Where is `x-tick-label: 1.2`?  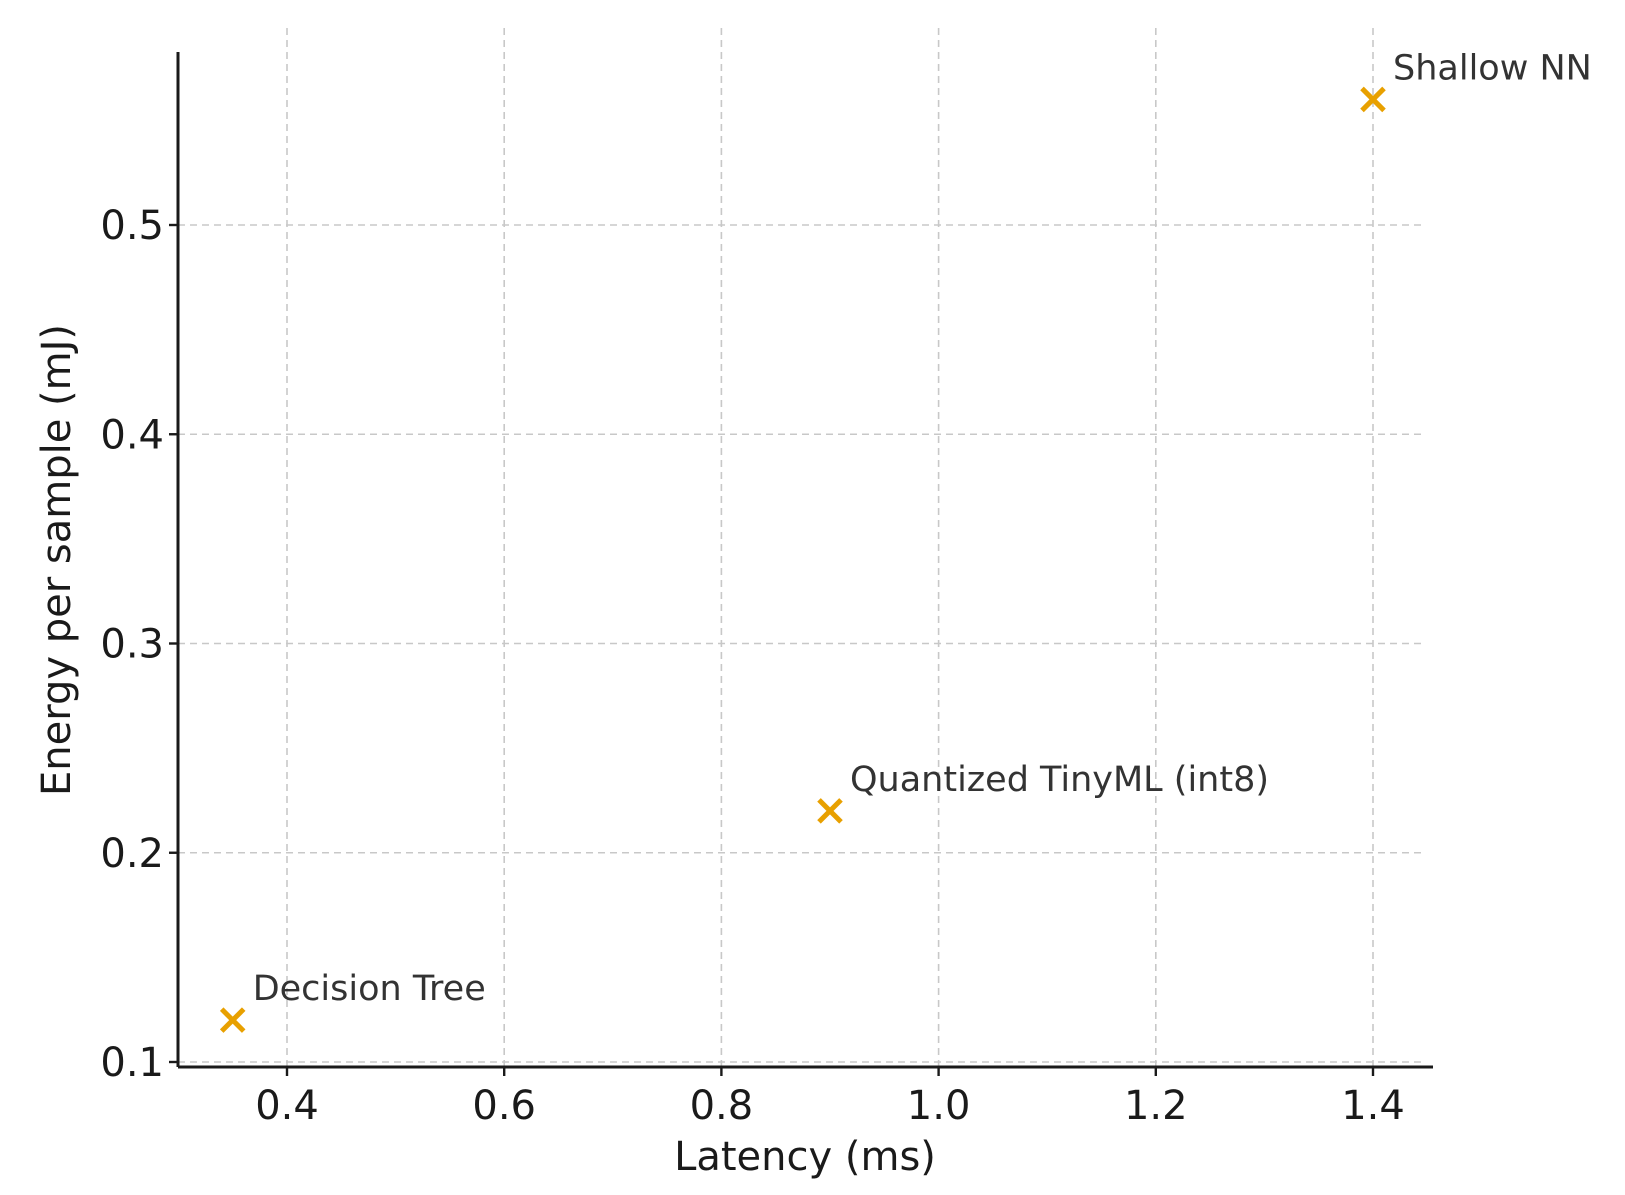 x-tick-label: 1.2 is located at coordinates (1156, 1106).